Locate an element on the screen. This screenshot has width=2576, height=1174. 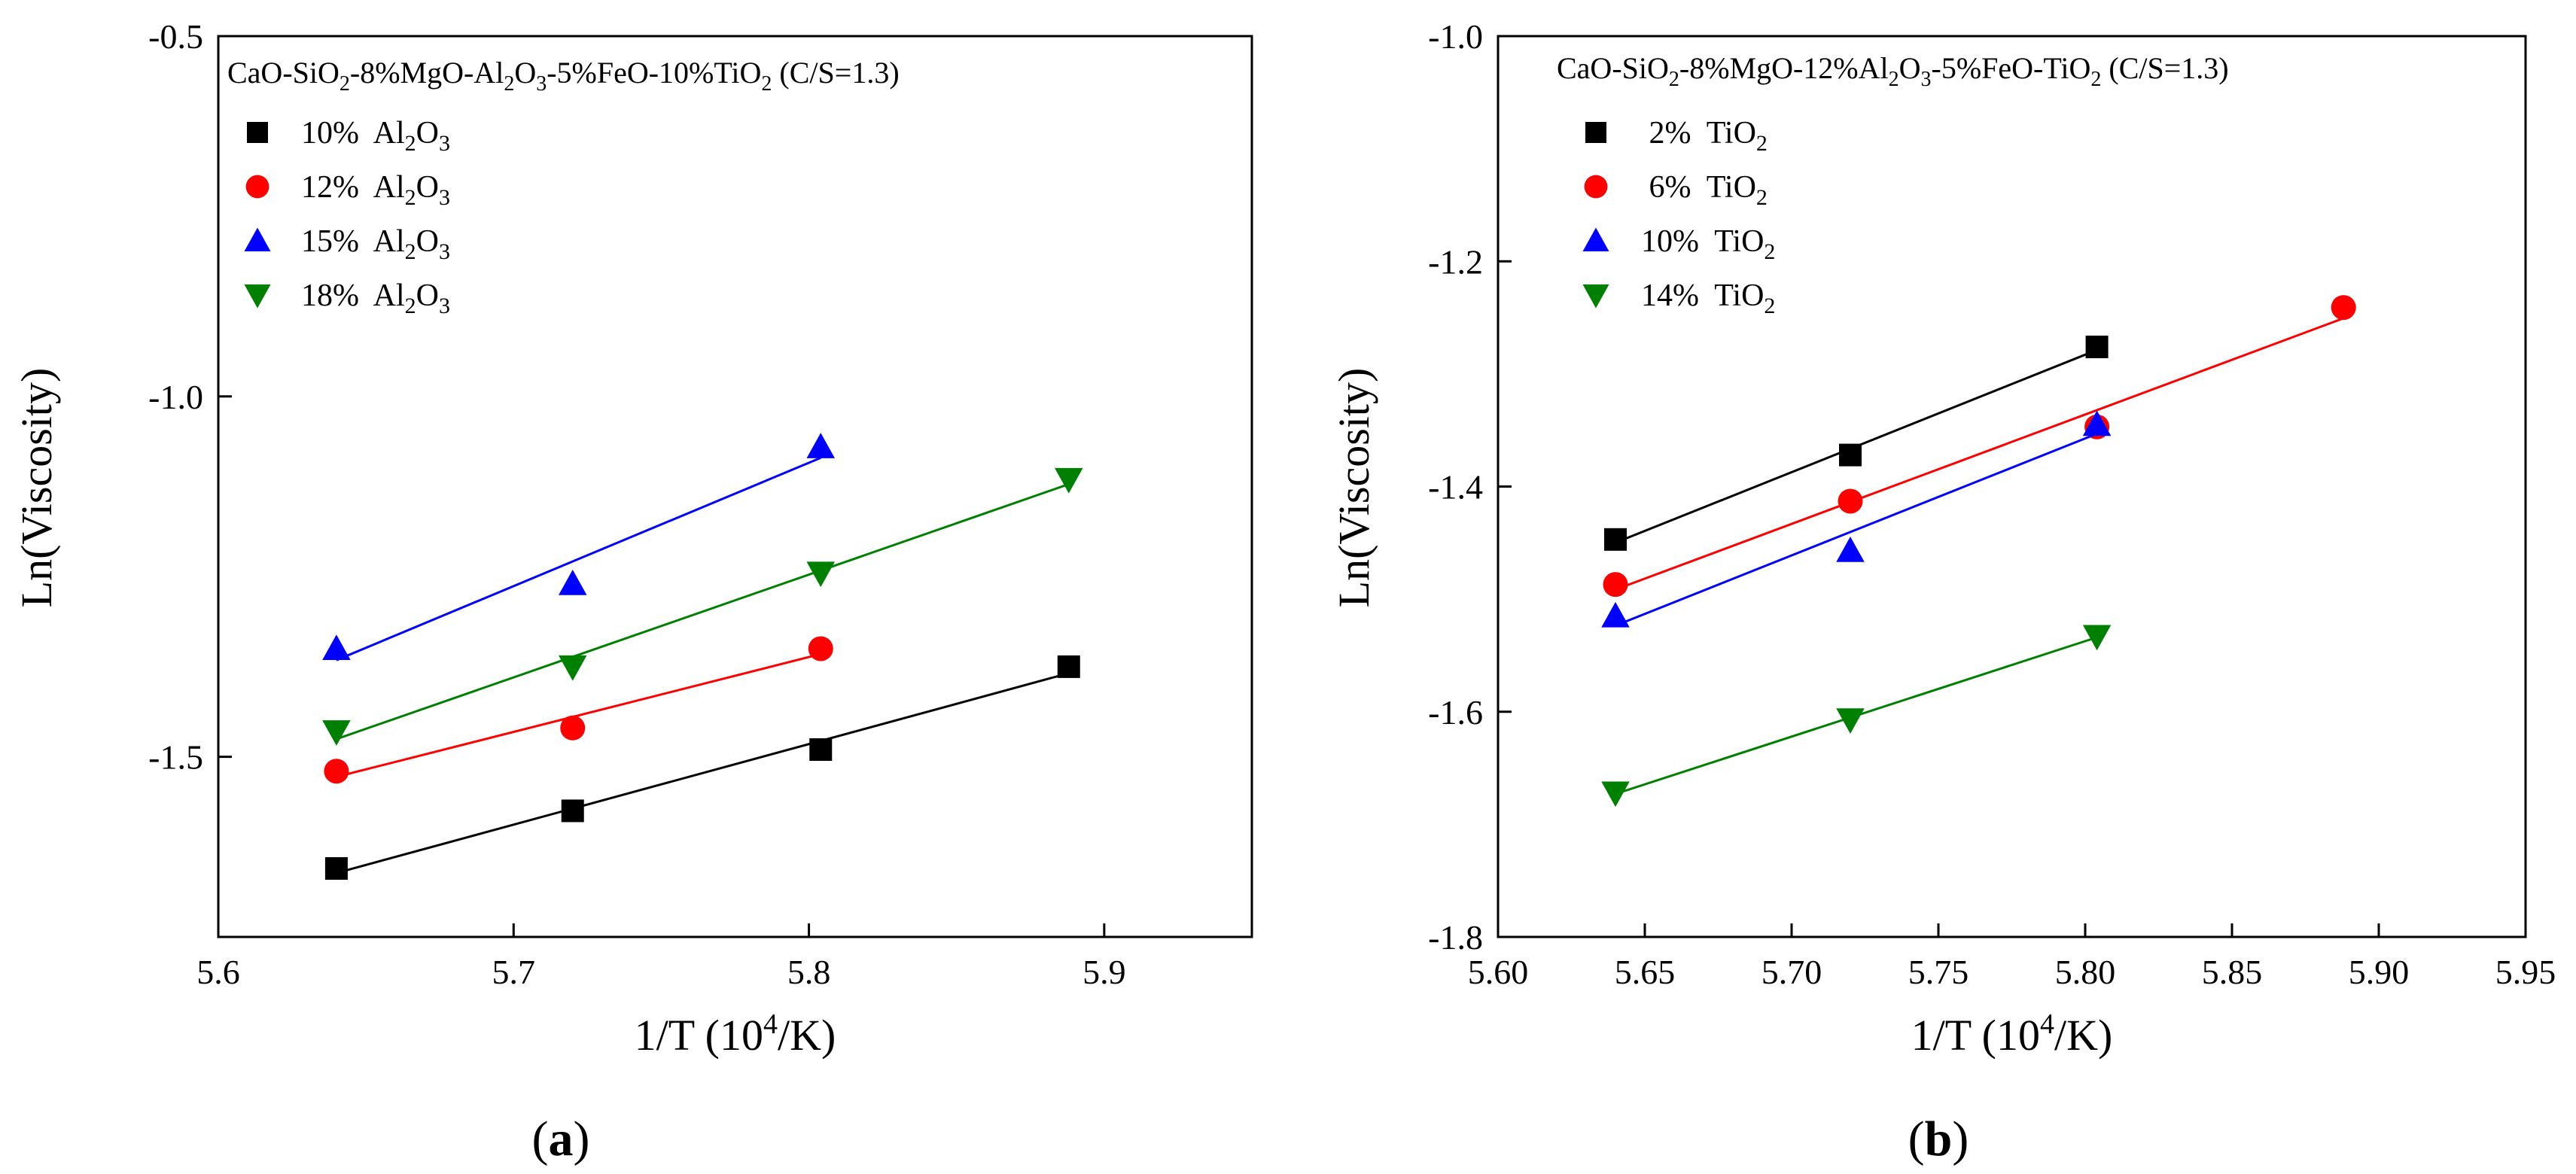
panel-label: (b) is located at coordinates (1939, 1139).